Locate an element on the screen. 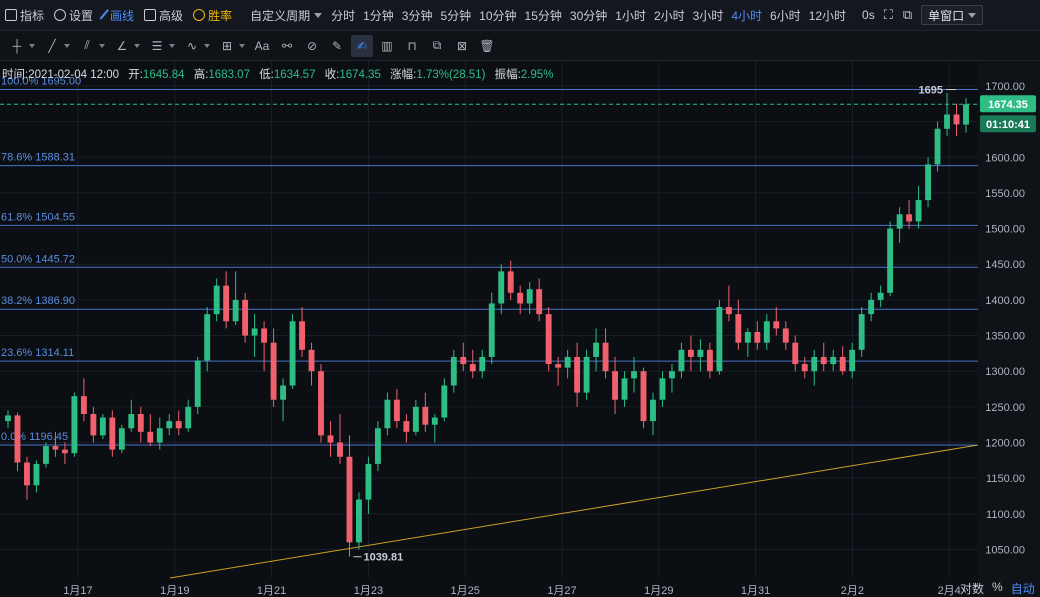  y-tick-label: 1600.00 is located at coordinates (1005, 158).